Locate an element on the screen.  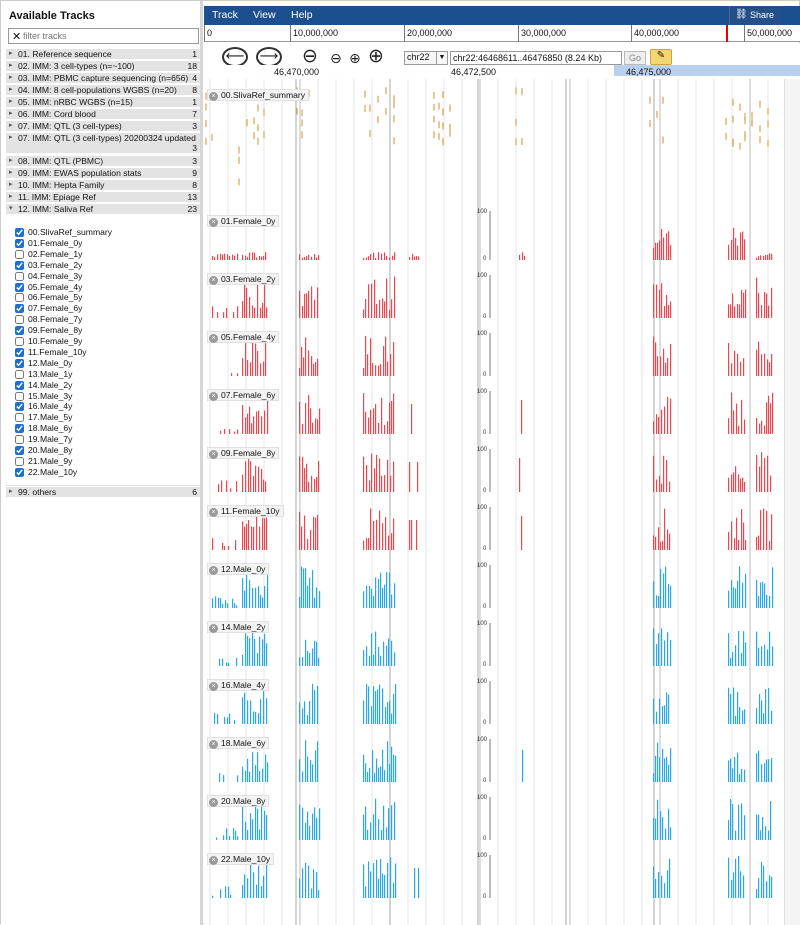
track-label-22-male-10y: × 22.Male_10y is located at coordinates (241, 859).